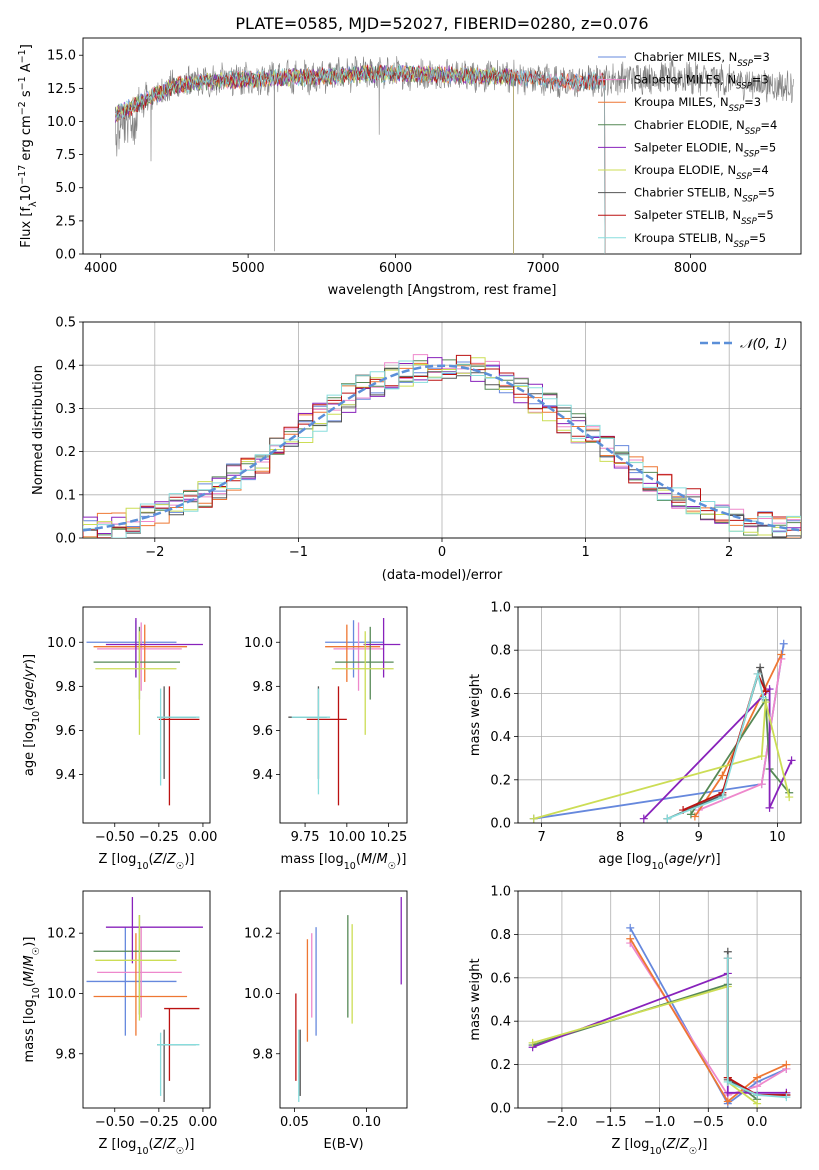 This screenshot has height=1170, width=819. I want to click on weight-z-axes: −2.0 −1.5 −1.0 −0.5 0.0 0.0 0.2 0.4 0.6 0.8 1.0, so click(646, 1007).